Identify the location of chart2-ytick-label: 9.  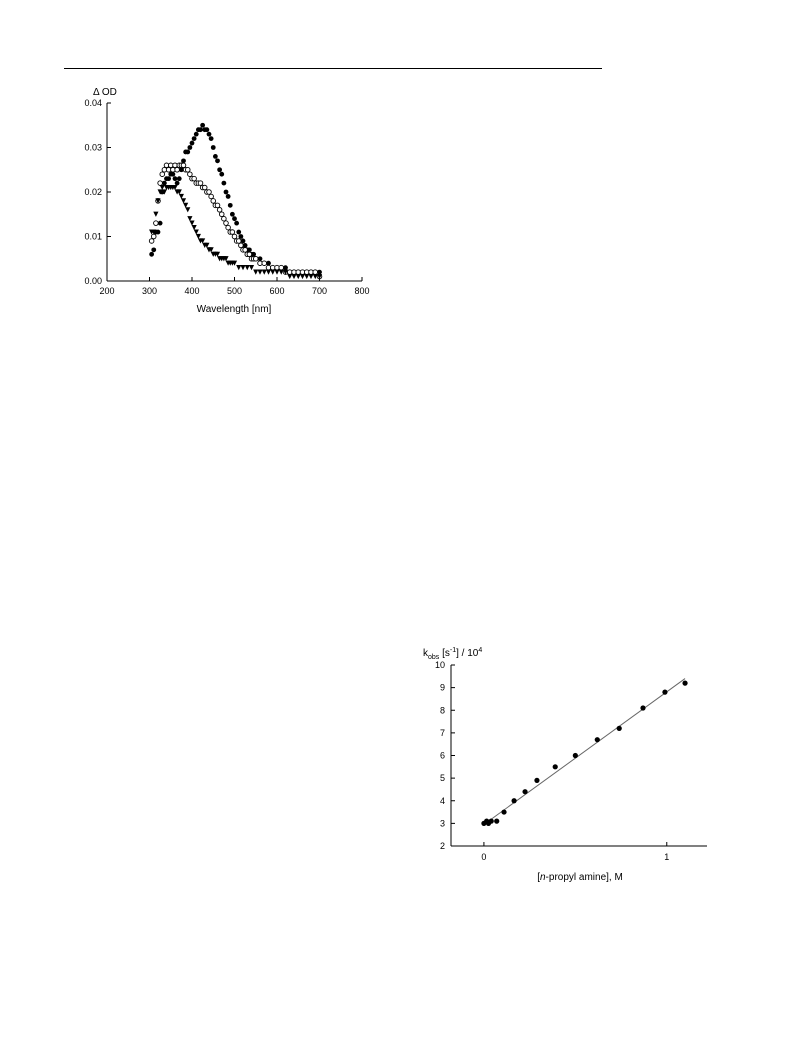
(442, 688).